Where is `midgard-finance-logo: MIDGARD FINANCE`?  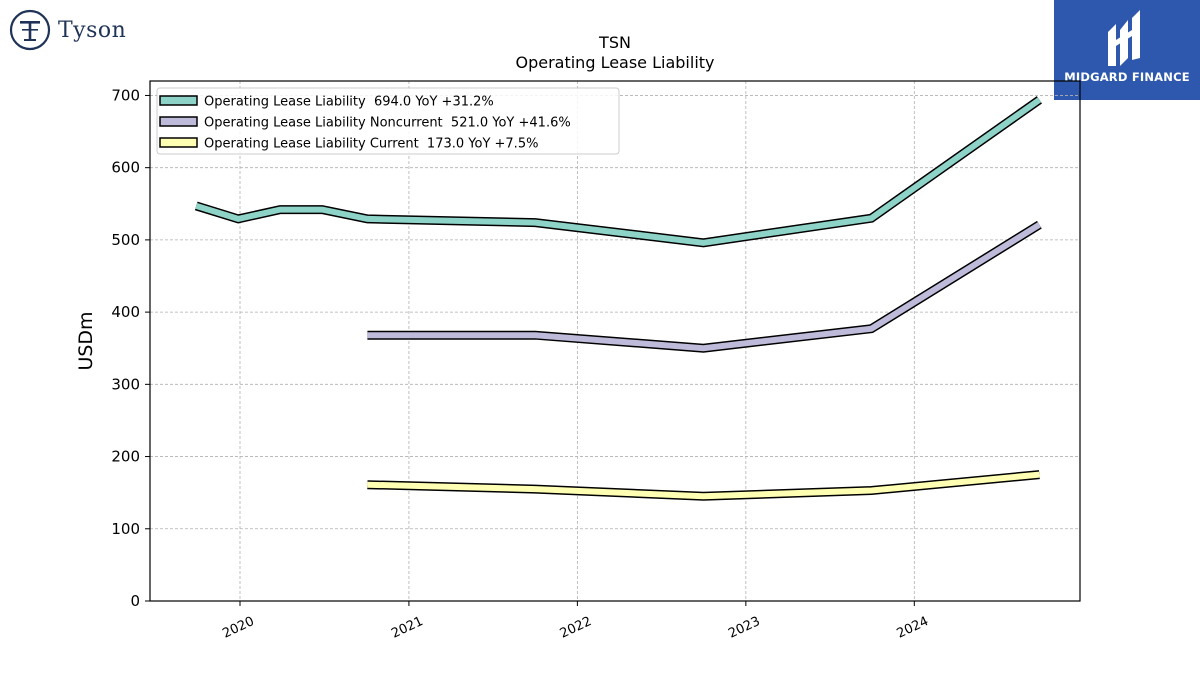
midgard-finance-logo: MIDGARD FINANCE is located at coordinates (1127, 50).